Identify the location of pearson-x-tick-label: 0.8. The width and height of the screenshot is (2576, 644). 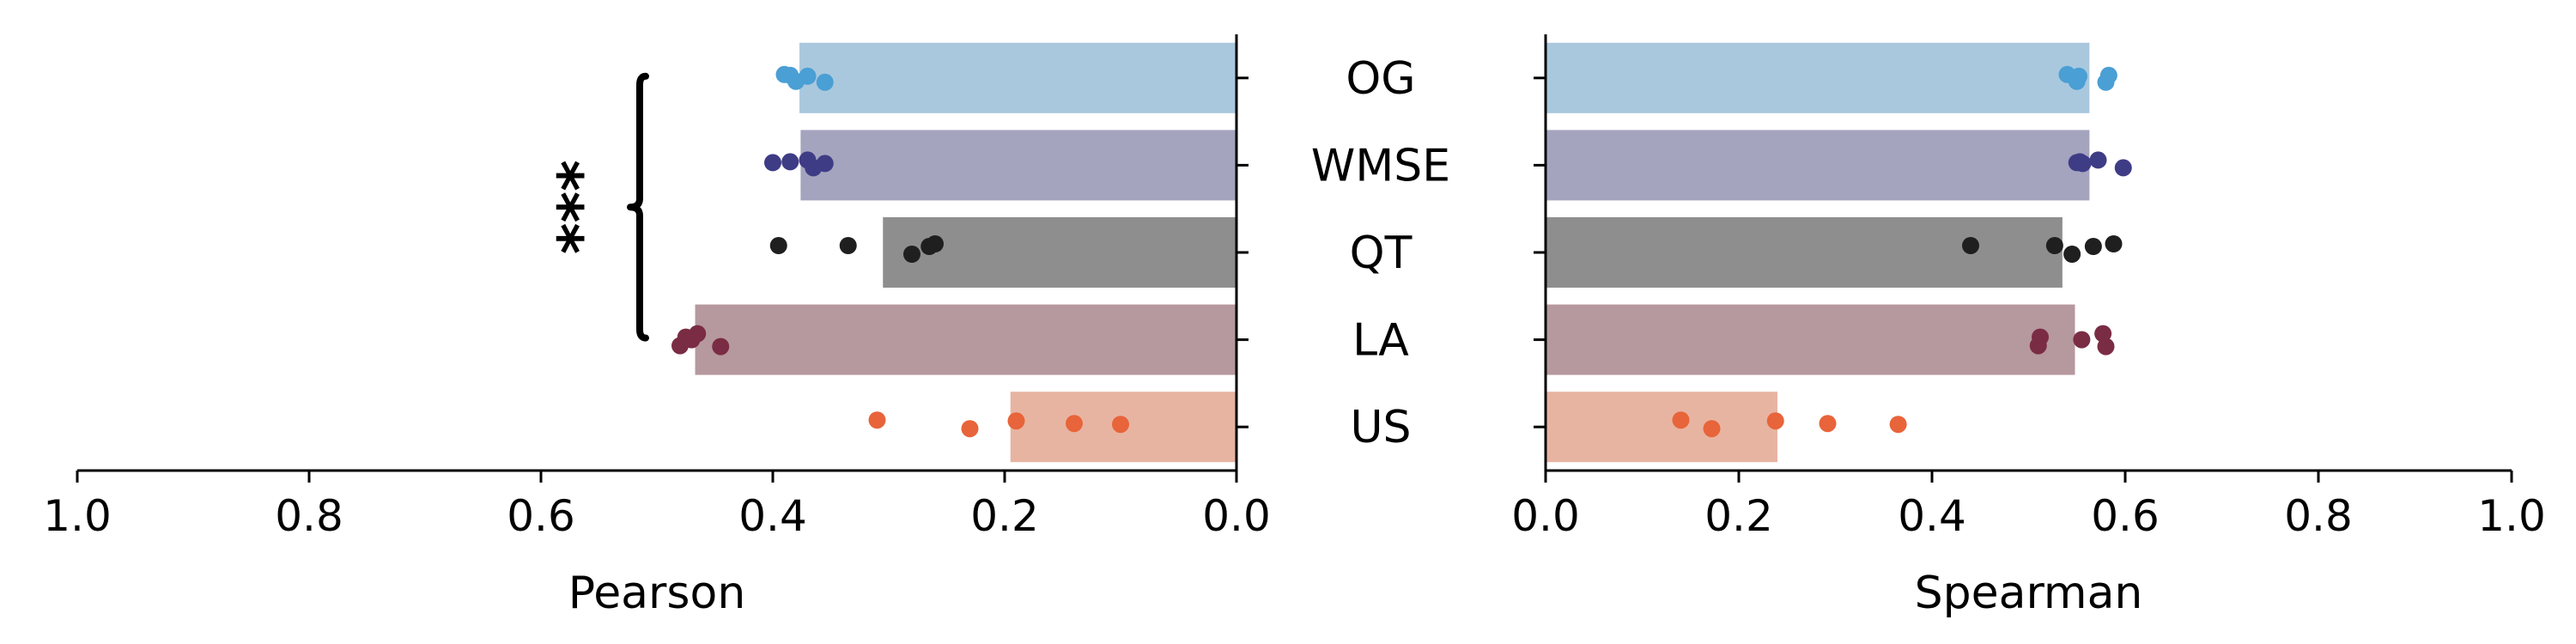
(309, 516).